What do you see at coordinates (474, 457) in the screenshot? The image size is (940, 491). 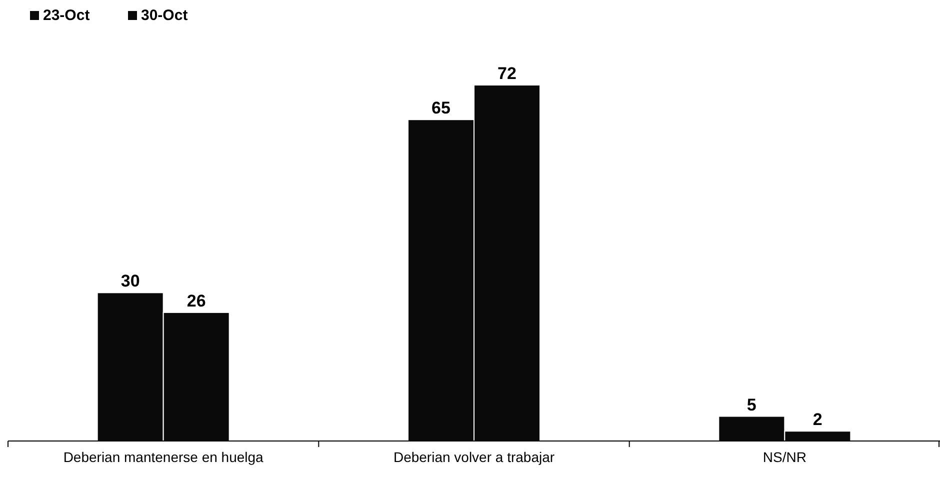 I see `x-tick-label: Deberian volver a trabajar` at bounding box center [474, 457].